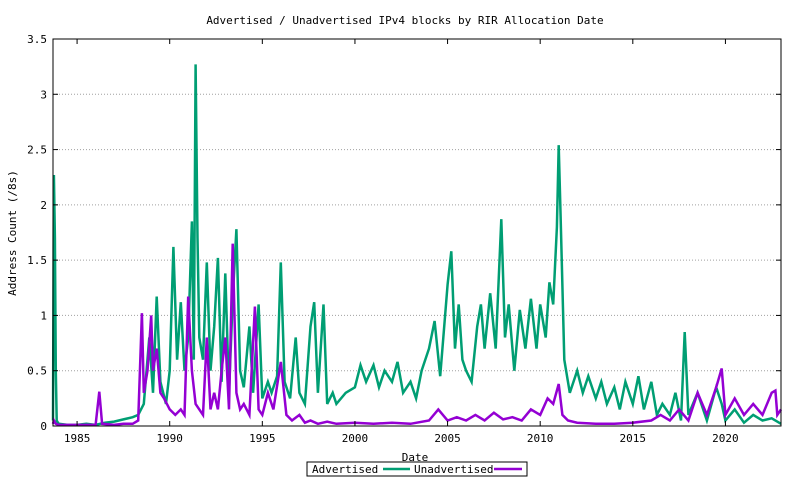  What do you see at coordinates (37, 371) in the screenshot?
I see `y-tick-label: 0.5` at bounding box center [37, 371].